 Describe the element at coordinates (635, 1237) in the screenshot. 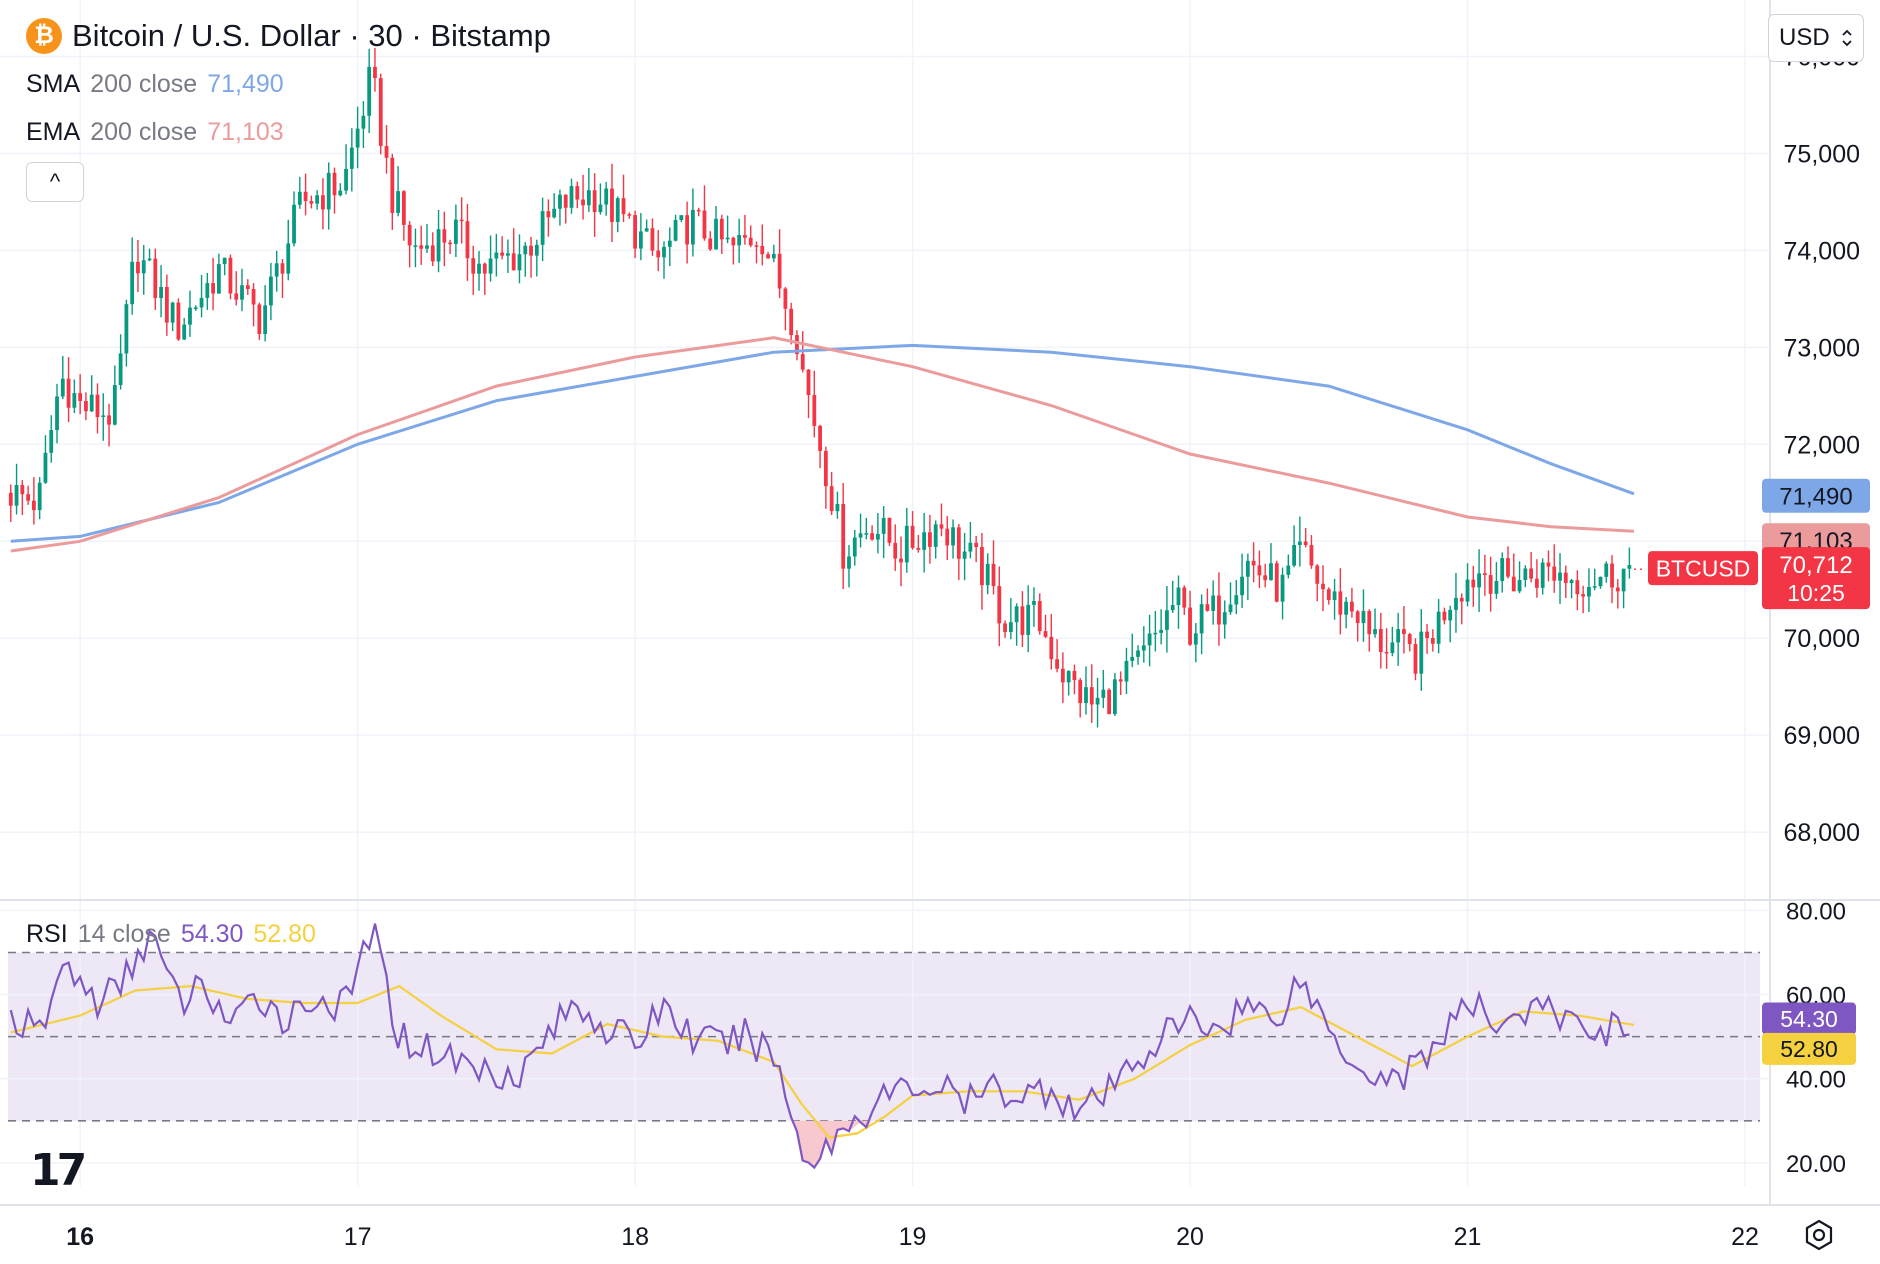

I see `x-tick-label: 18` at that location.